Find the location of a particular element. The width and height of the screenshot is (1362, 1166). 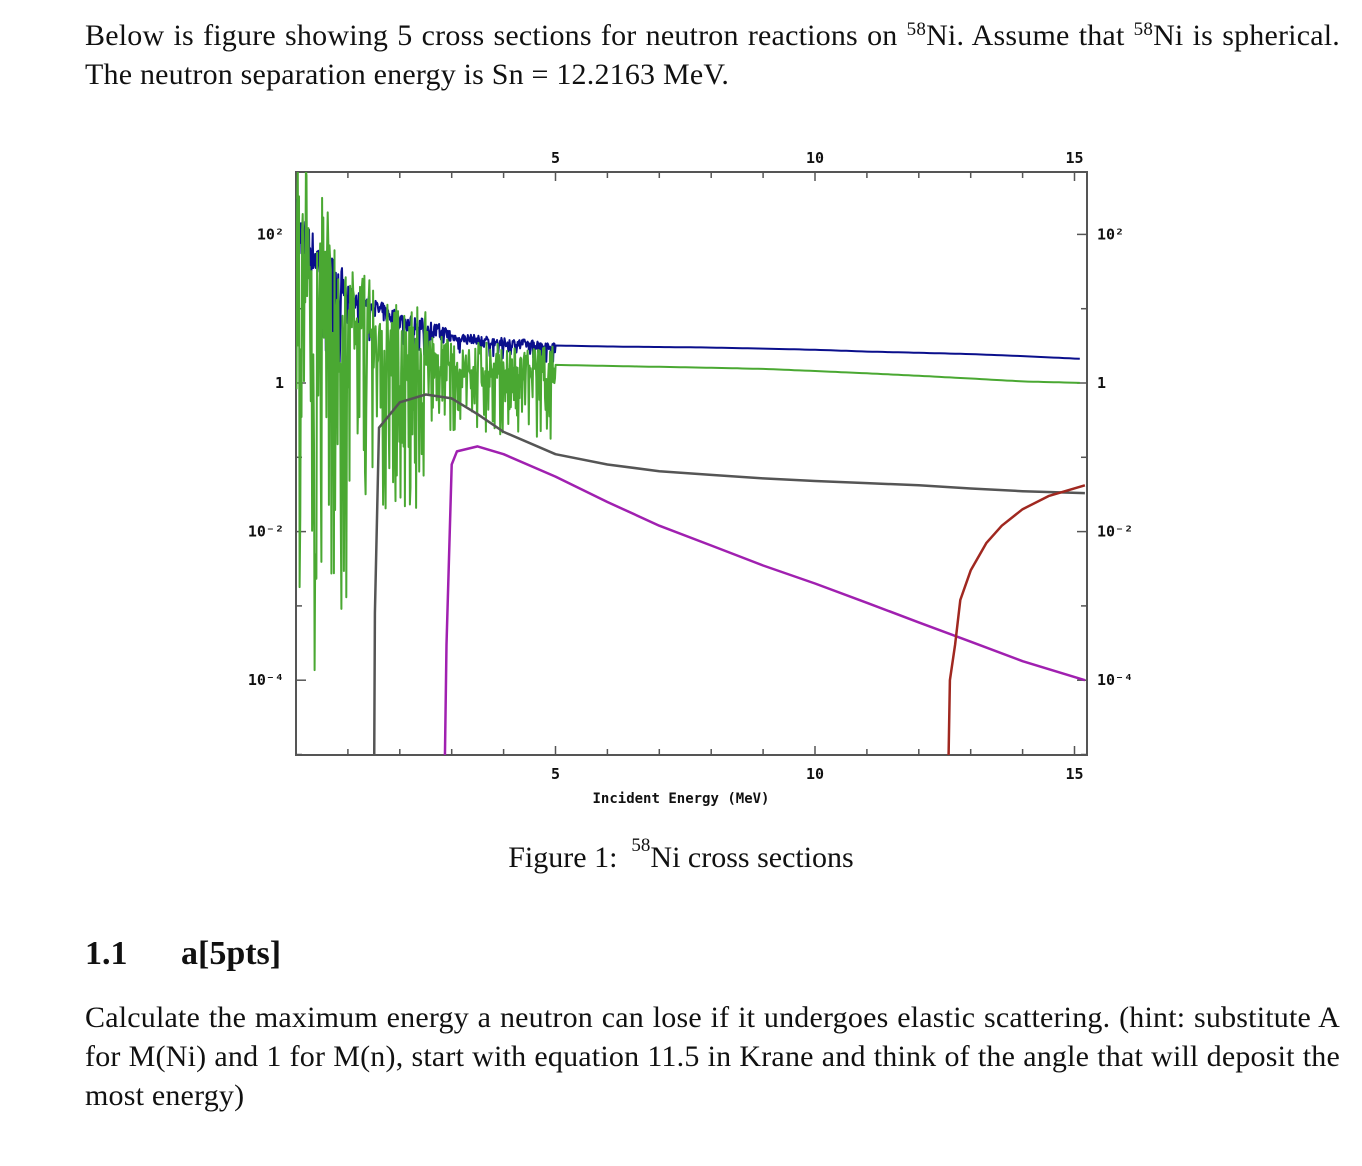

caption-text: Ni cross sections is located at coordinates (752, 857).